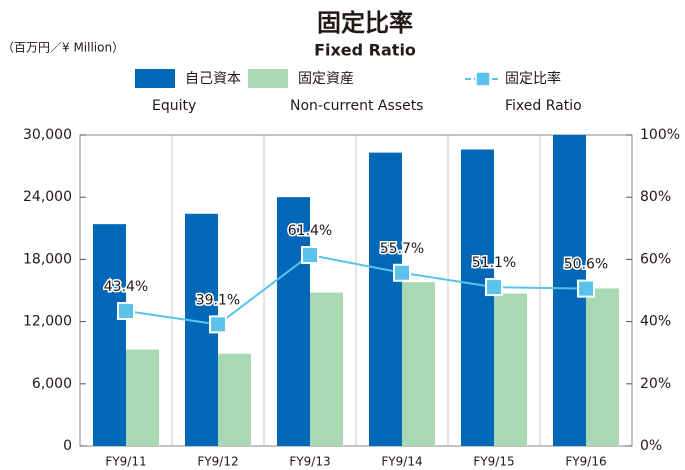 The height and width of the screenshot is (470, 685). What do you see at coordinates (493, 462) in the screenshot?
I see `x-tick-label: FY9/15` at bounding box center [493, 462].